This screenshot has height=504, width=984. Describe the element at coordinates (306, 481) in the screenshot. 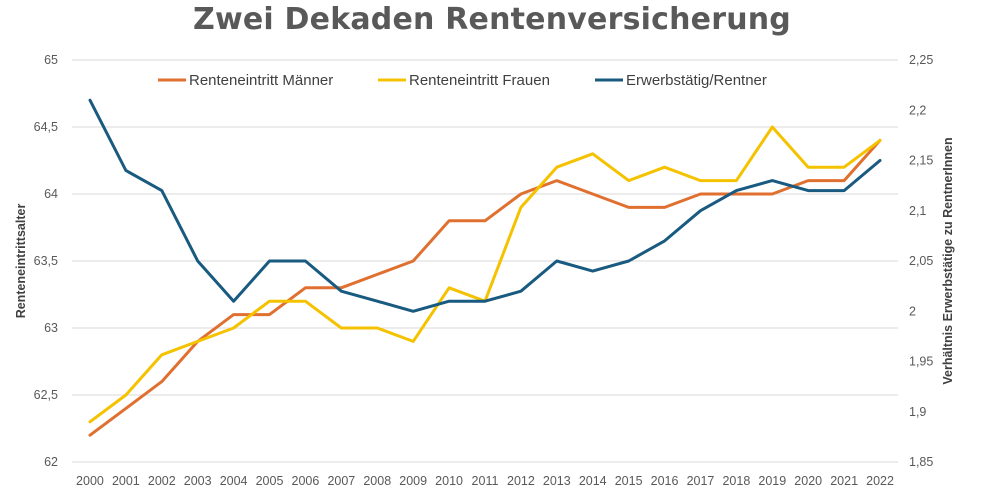

I see `x-tick-label: 2006` at that location.